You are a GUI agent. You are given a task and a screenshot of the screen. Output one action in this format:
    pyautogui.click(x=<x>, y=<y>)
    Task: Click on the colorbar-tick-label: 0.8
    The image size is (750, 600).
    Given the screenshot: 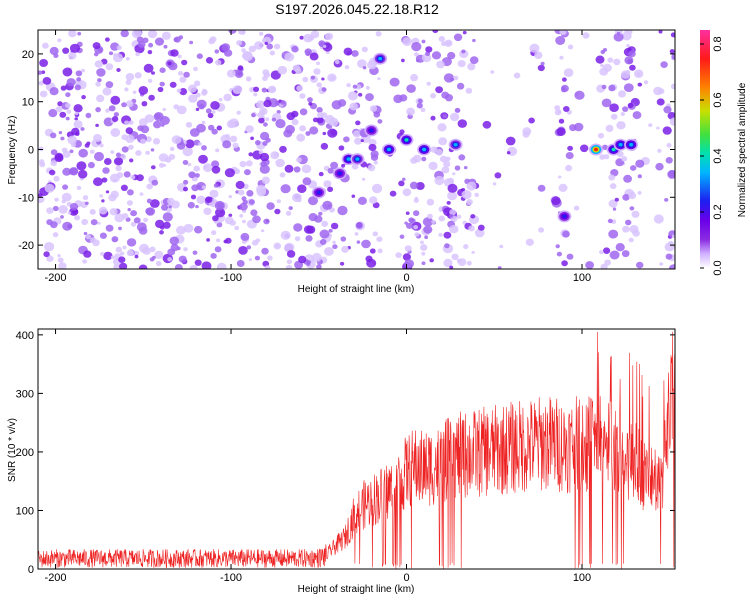 What is the action you would take?
    pyautogui.click(x=718, y=43)
    